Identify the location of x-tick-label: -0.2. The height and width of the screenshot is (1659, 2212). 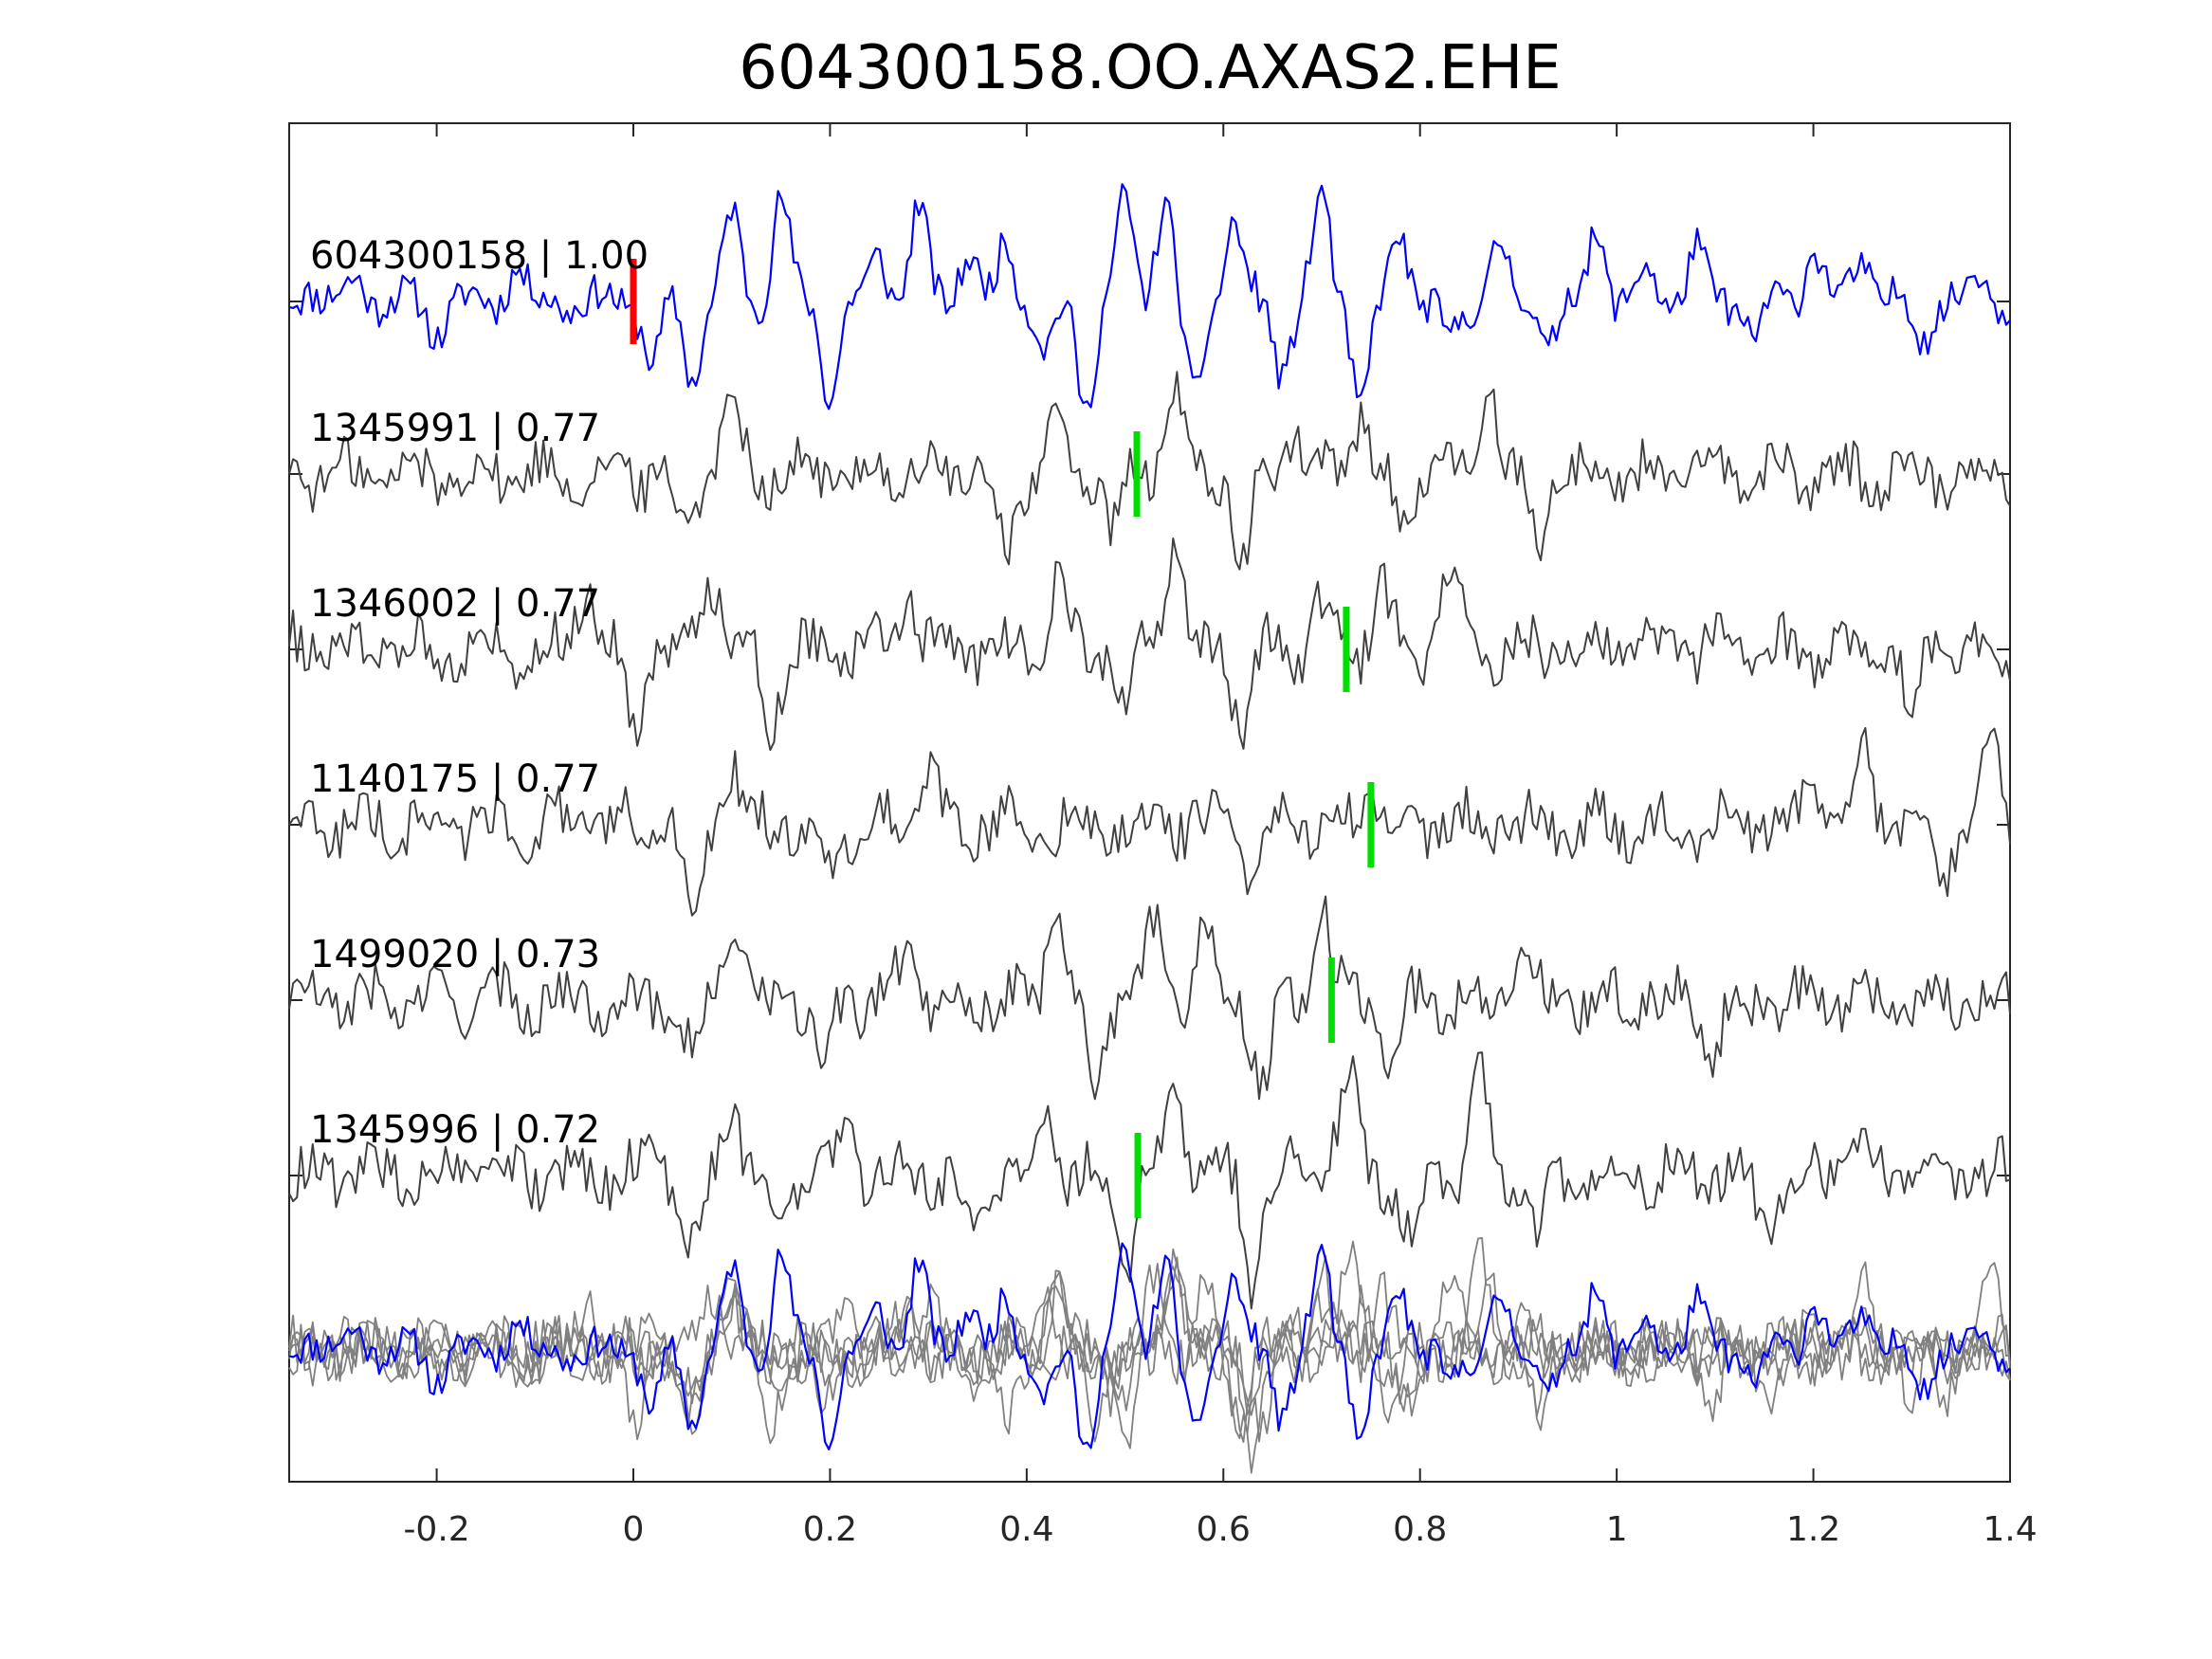
(436, 1529).